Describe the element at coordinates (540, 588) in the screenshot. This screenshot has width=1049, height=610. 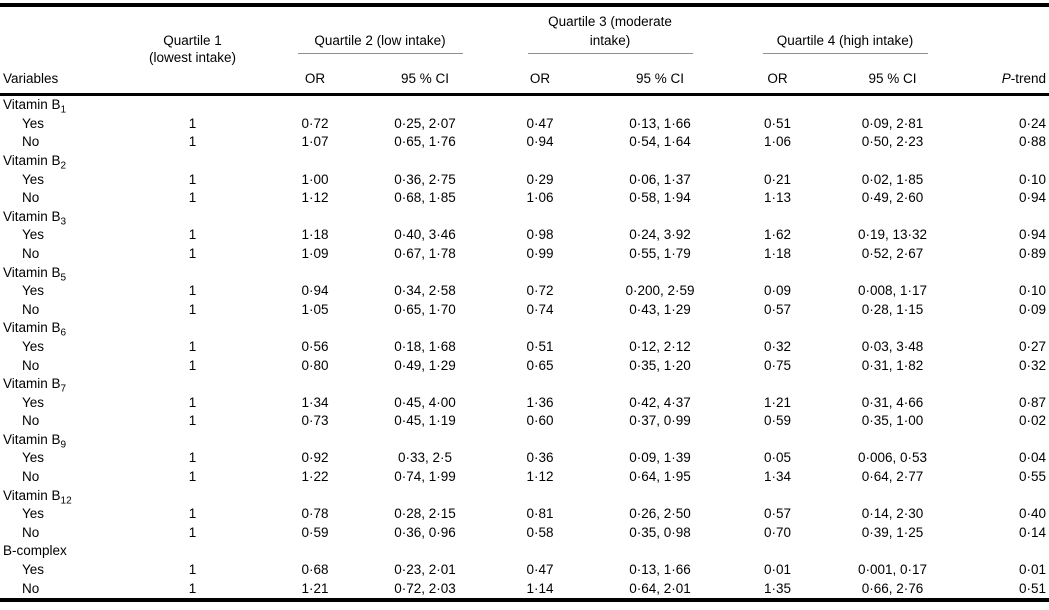
I see `cell-q3-or: 1·14` at that location.